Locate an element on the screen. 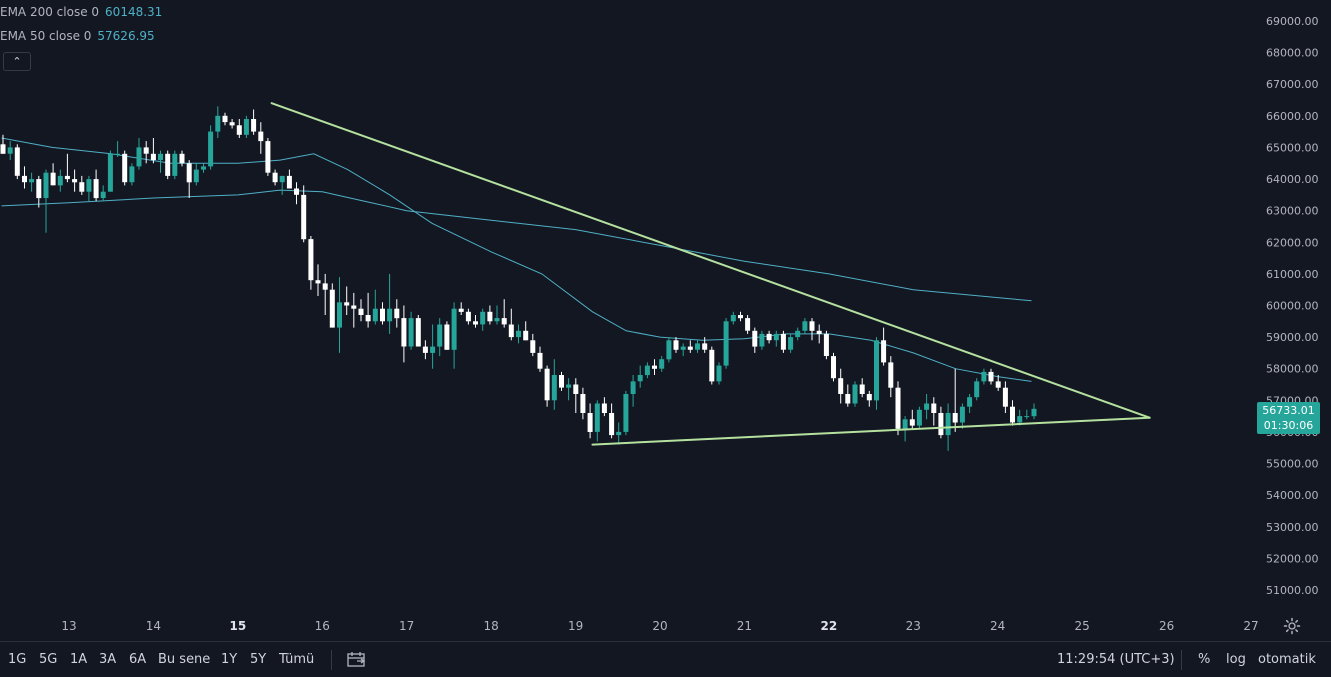  range-5g-button: 5G is located at coordinates (48, 659).